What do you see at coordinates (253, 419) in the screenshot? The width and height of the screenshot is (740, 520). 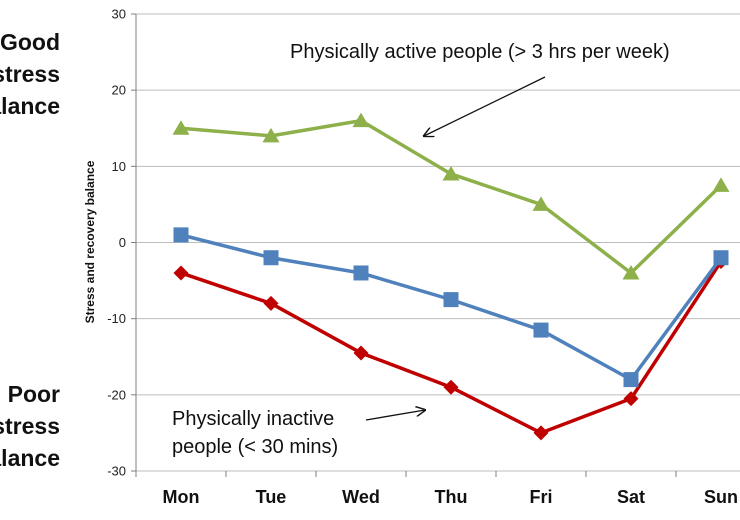 I see `inactive-annotation-line: Physically inactive` at bounding box center [253, 419].